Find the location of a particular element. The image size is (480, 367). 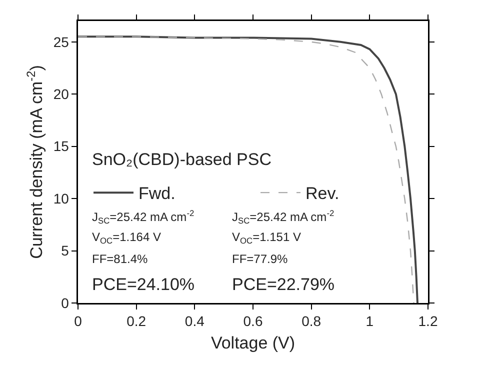

annotation: FF=81.4% is located at coordinates (120, 259).